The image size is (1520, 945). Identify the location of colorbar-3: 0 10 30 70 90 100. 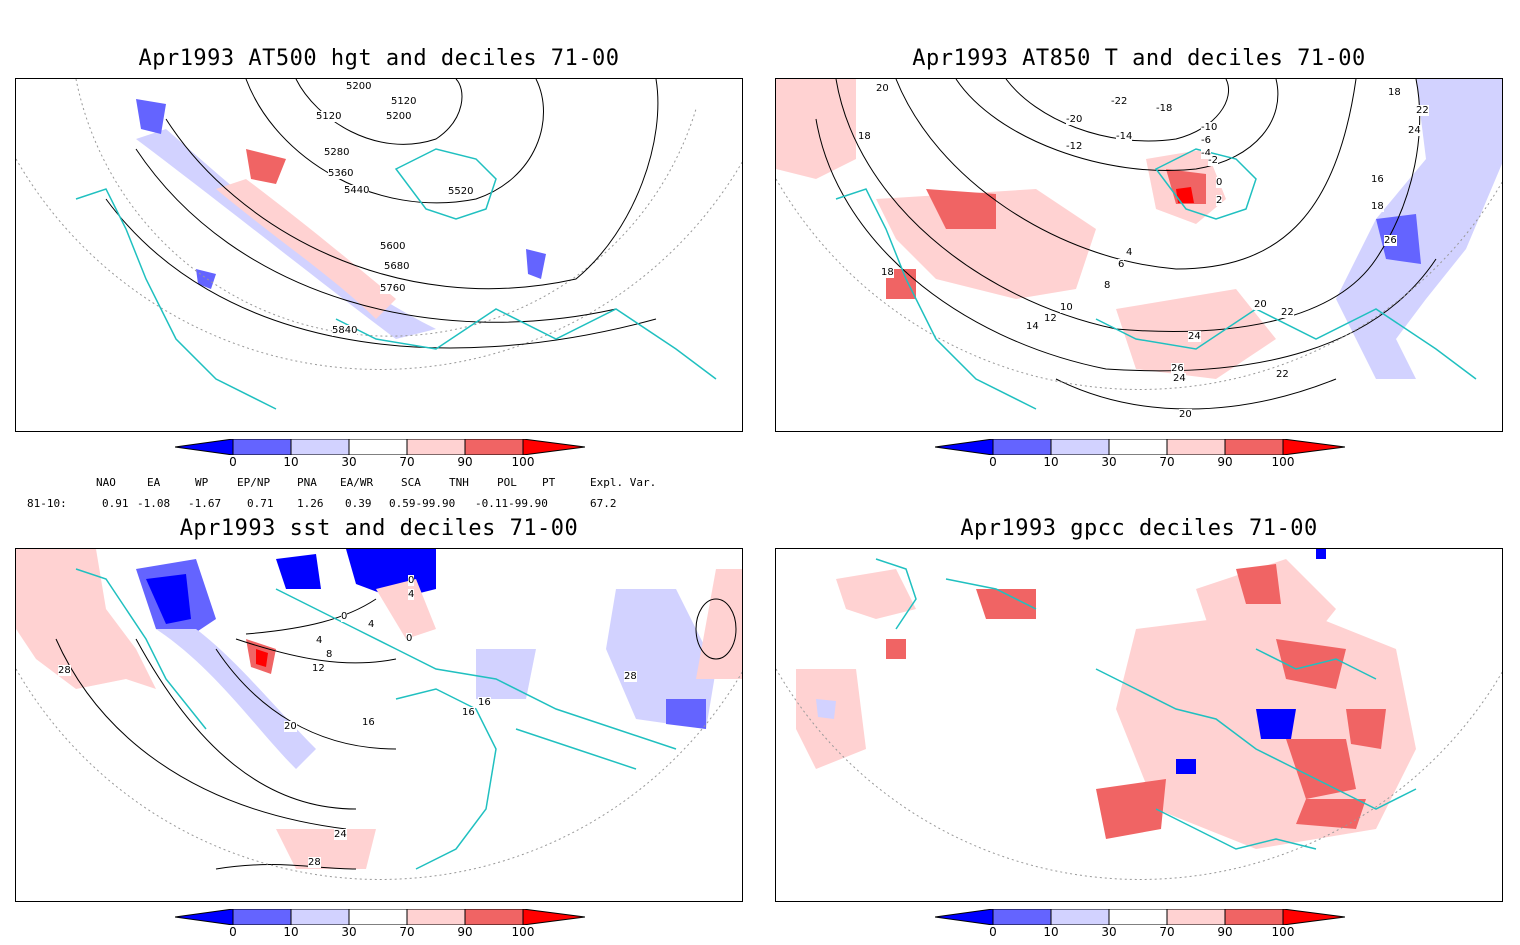
(380, 926).